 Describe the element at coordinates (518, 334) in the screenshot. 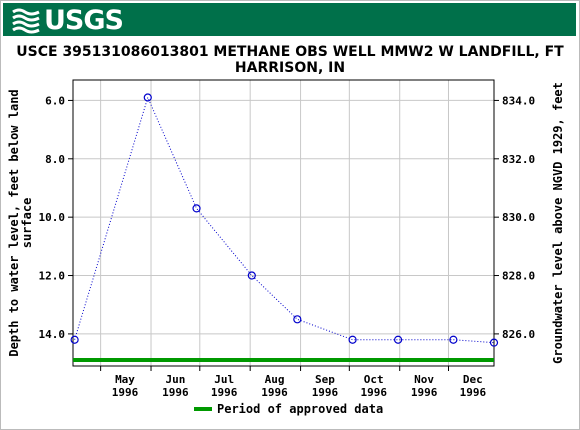

I see `y2-tick-label: 826.0` at that location.